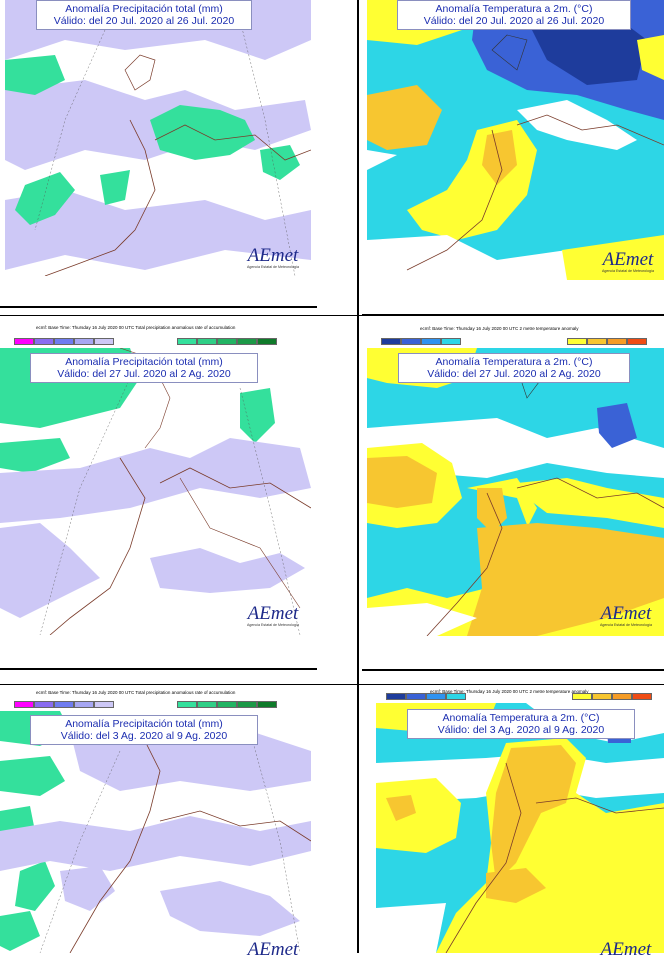  Describe the element at coordinates (515, 140) in the screenshot. I see `temp-map-week1` at that location.